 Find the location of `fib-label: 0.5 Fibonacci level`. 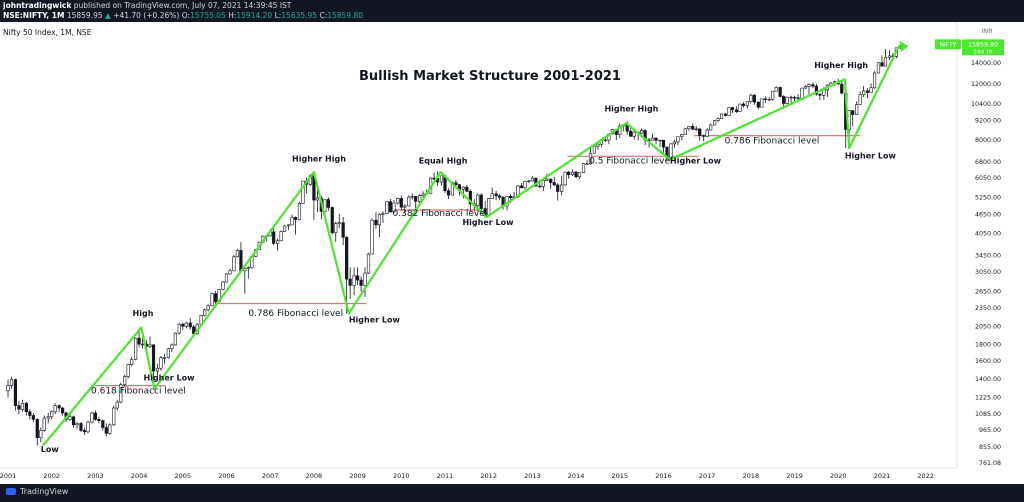

fib-label: 0.5 Fibonacci level is located at coordinates (630, 161).